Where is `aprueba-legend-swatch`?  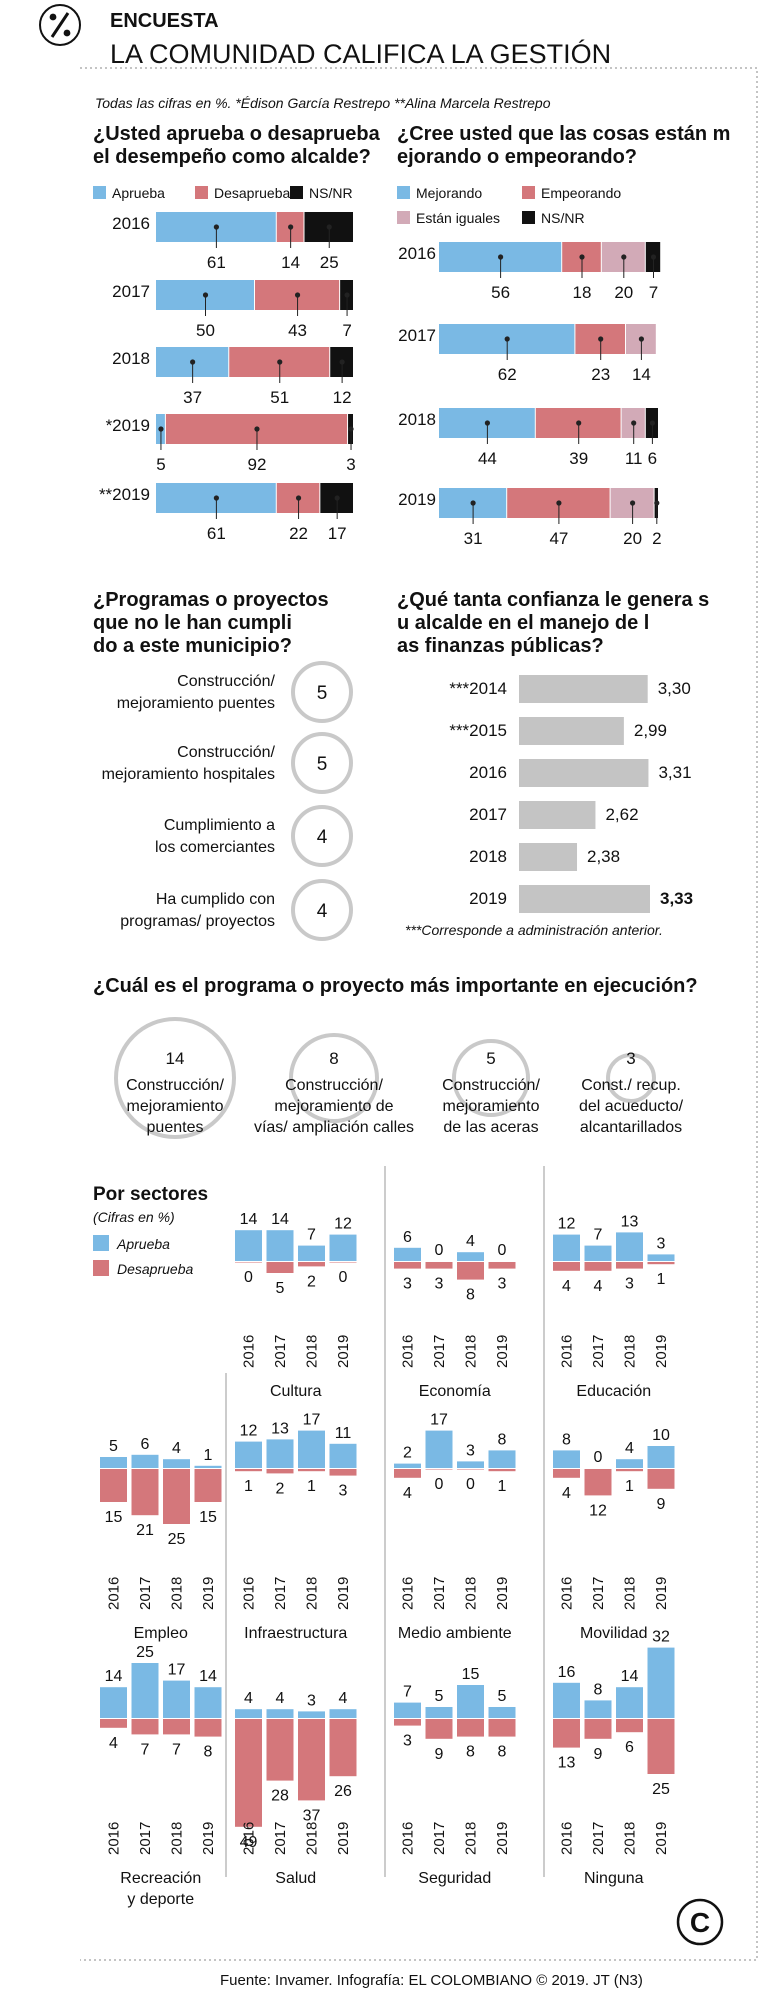
aprueba-legend-swatch is located at coordinates (99, 192).